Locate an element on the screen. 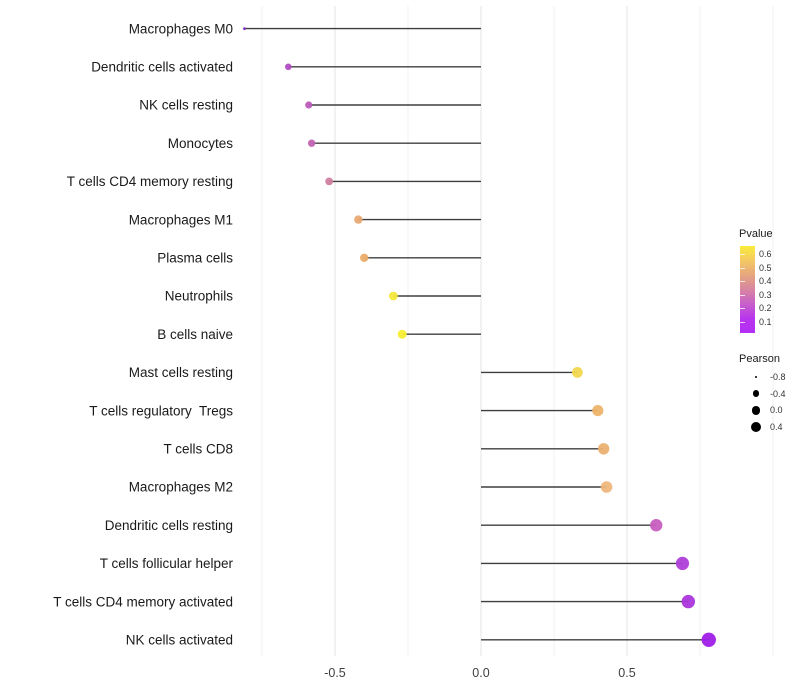  category-label: T cells follicular helper is located at coordinates (167, 563).